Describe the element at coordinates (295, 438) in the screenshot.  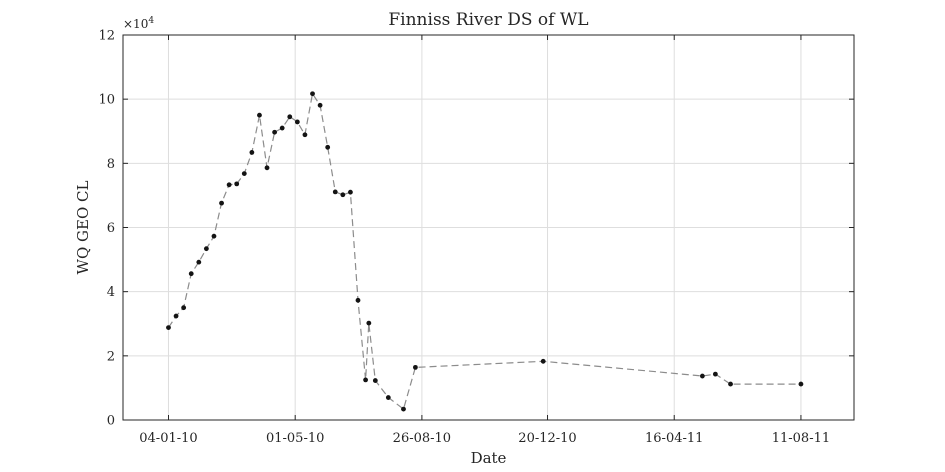
I see `x-tick-label: 01-05-10` at that location.